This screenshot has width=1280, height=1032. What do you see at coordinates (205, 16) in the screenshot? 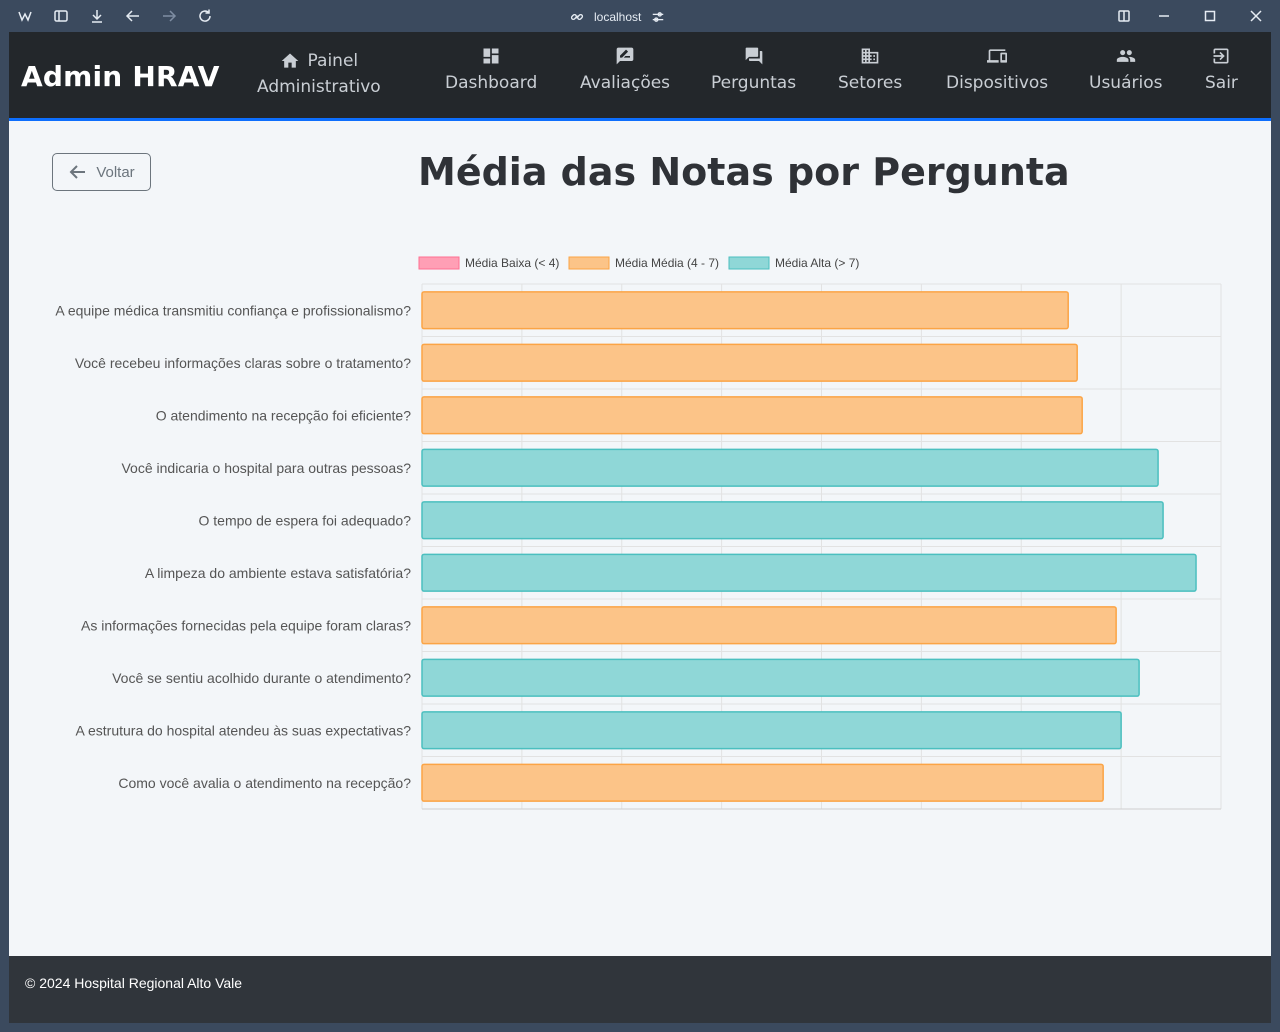
I see `reload-icon` at bounding box center [205, 16].